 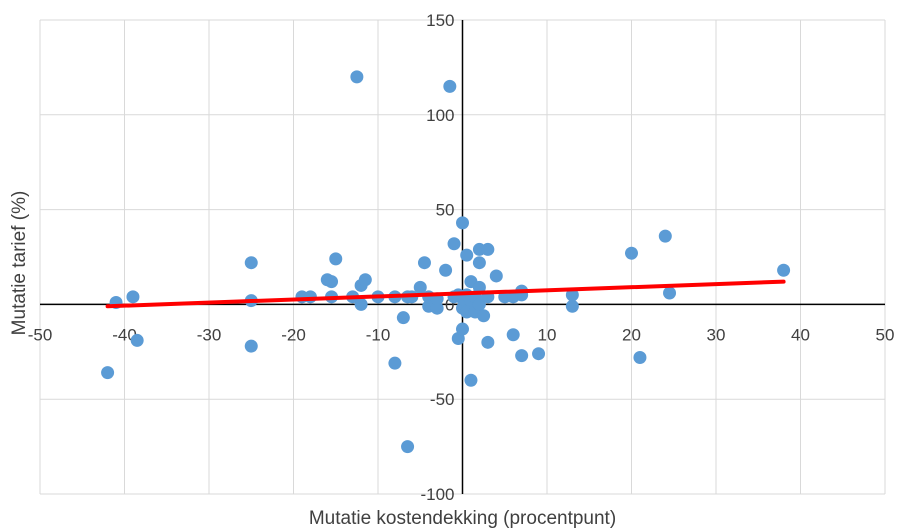 What do you see at coordinates (442, 399) in the screenshot?
I see `y-tick-label: -50` at bounding box center [442, 399].